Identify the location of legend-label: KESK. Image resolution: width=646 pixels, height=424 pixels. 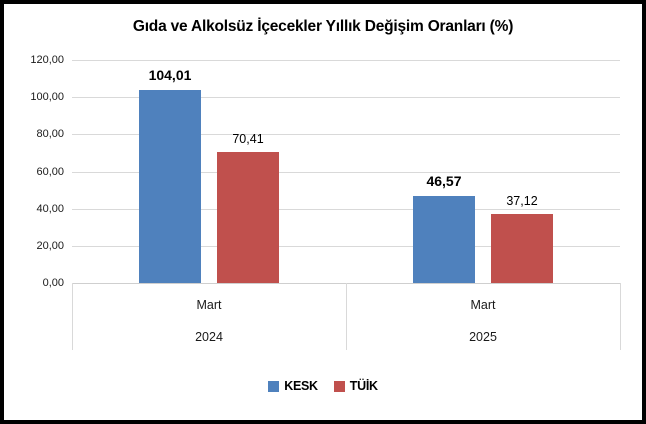
(301, 386).